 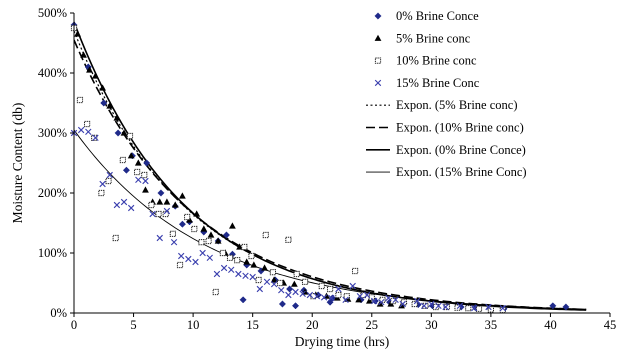 I want to click on x-tick-label: 45, so click(x=610, y=325).